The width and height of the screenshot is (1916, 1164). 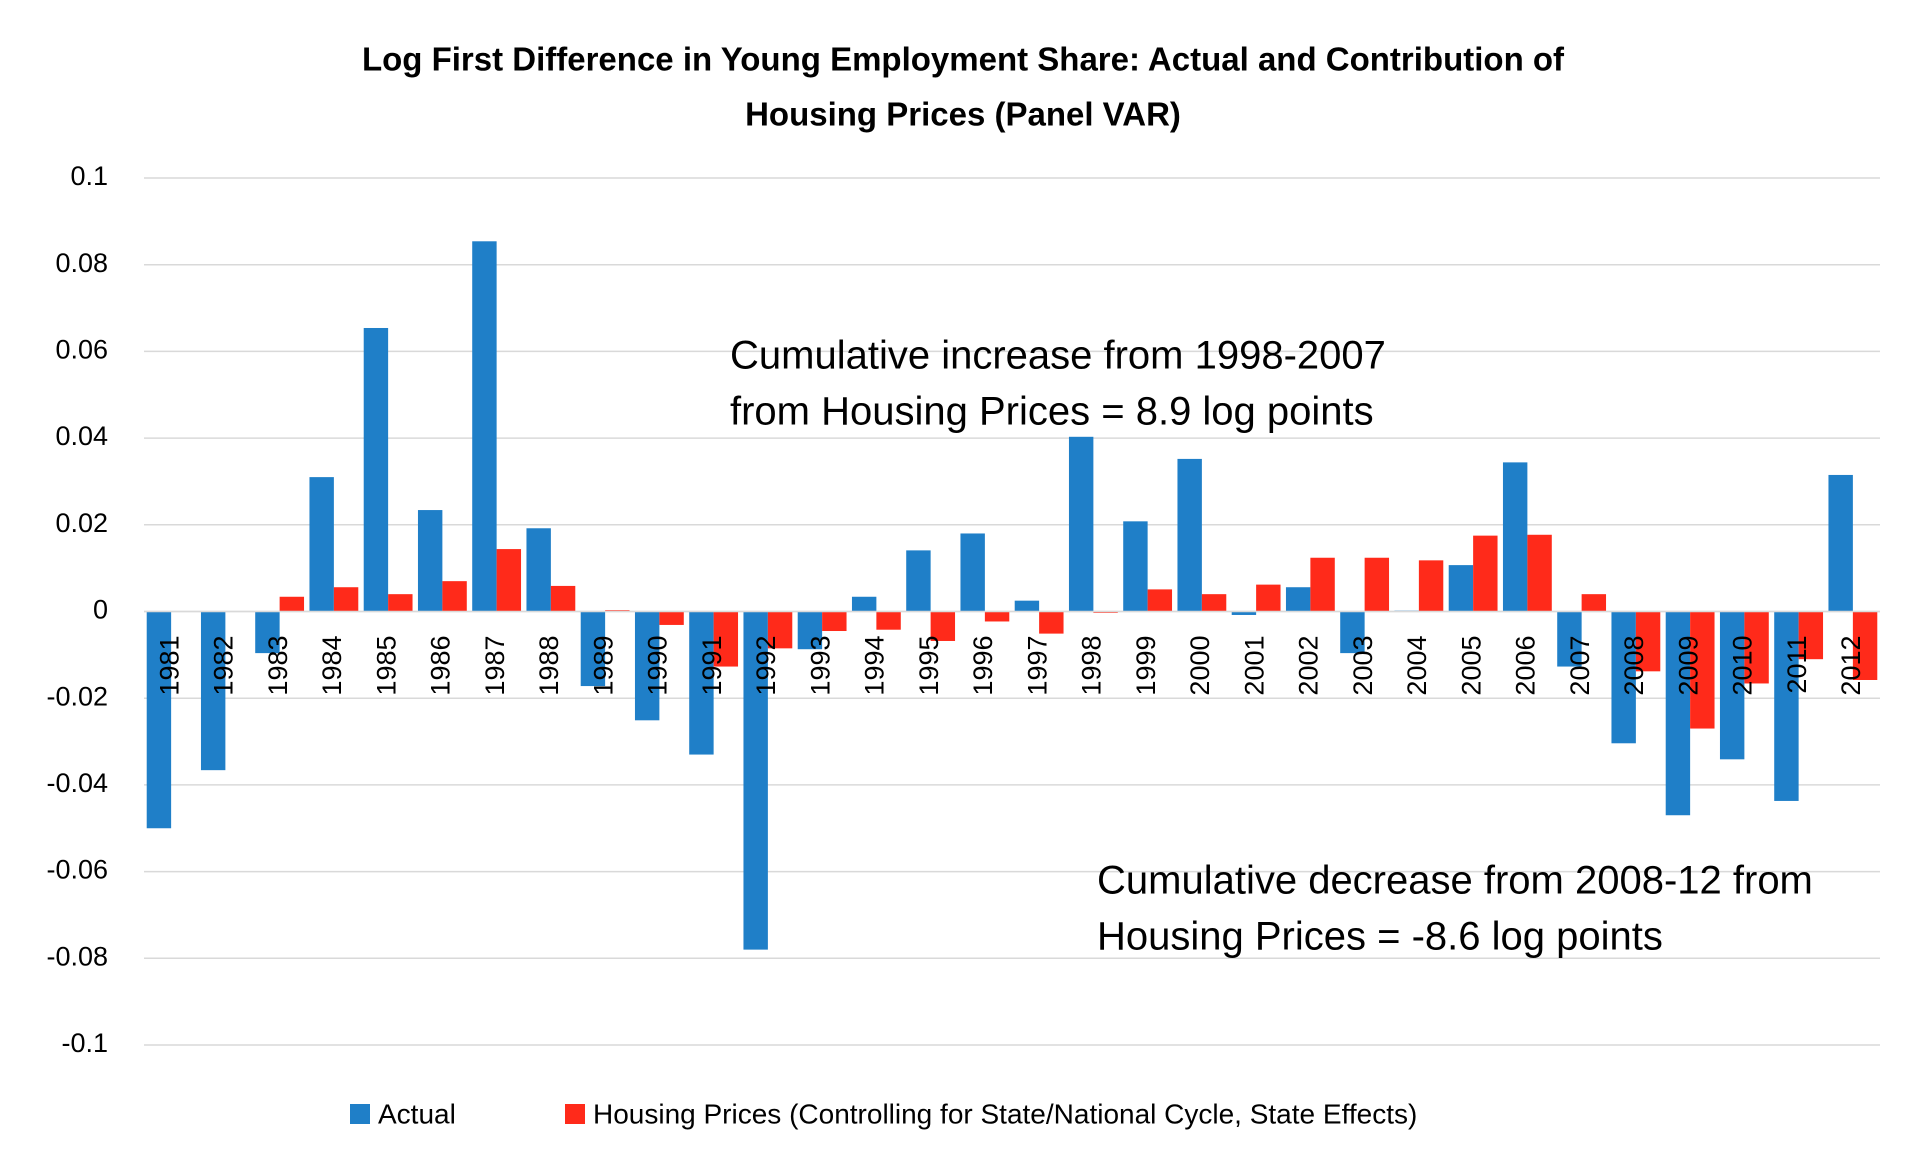 What do you see at coordinates (1634, 666) in the screenshot?
I see `x-tick-label: 2008` at bounding box center [1634, 666].